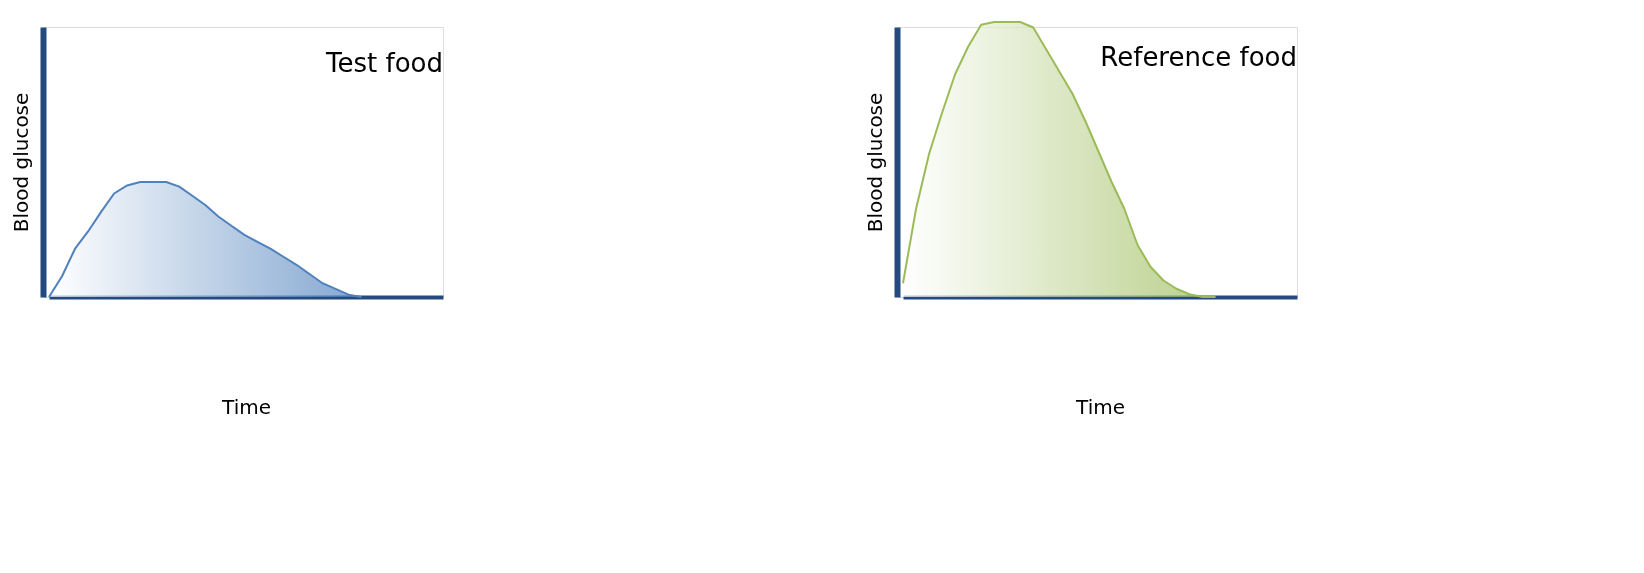 The image size is (1644, 573). Describe the element at coordinates (1198, 57) in the screenshot. I see `text: Reference food` at that location.